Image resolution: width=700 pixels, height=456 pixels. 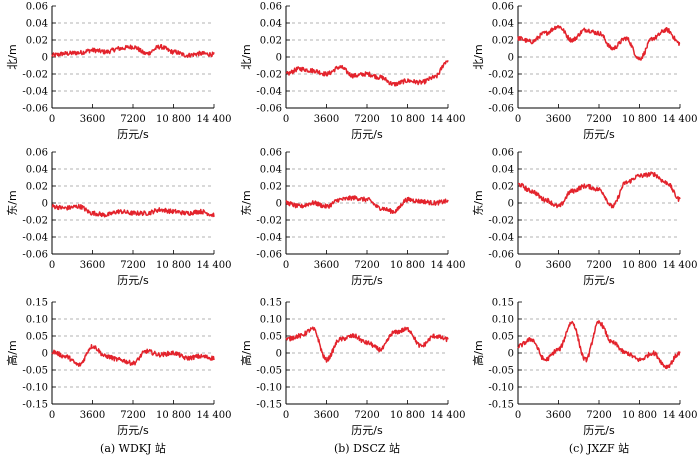 What do you see at coordinates (133, 51) in the screenshot?
I see `series-line-a-north` at bounding box center [133, 51].